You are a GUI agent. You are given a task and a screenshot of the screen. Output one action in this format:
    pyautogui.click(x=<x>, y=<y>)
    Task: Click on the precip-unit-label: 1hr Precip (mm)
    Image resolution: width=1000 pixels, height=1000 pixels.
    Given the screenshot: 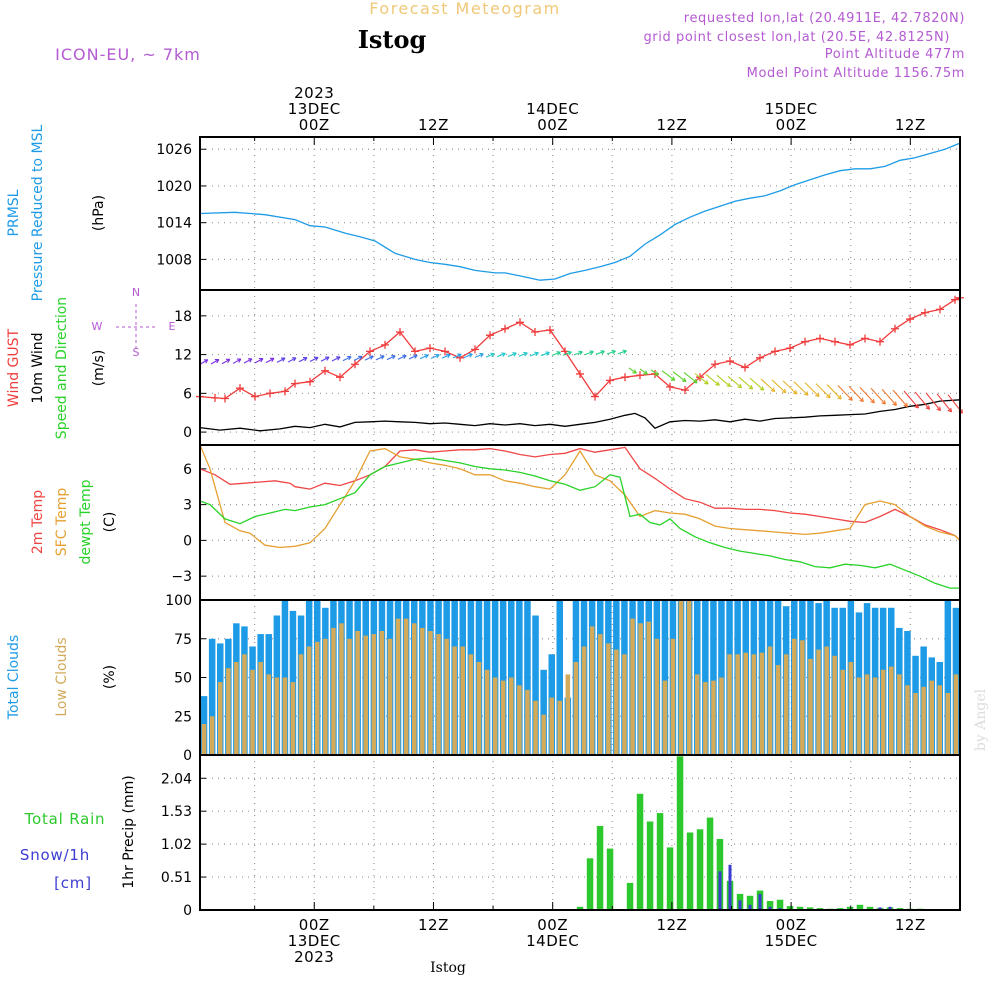 What is the action you would take?
    pyautogui.click(x=129, y=831)
    